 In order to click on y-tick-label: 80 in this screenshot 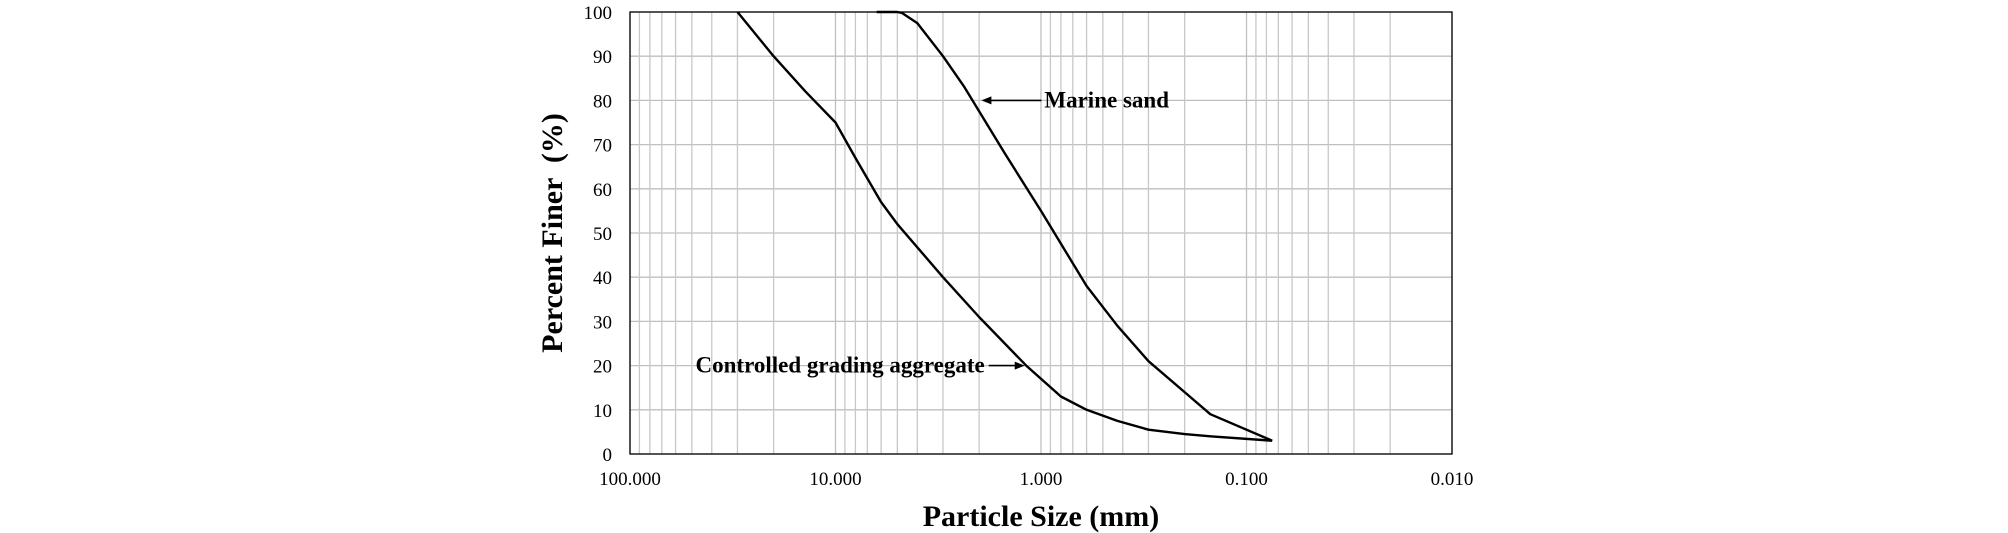, I will do `click(602, 101)`.